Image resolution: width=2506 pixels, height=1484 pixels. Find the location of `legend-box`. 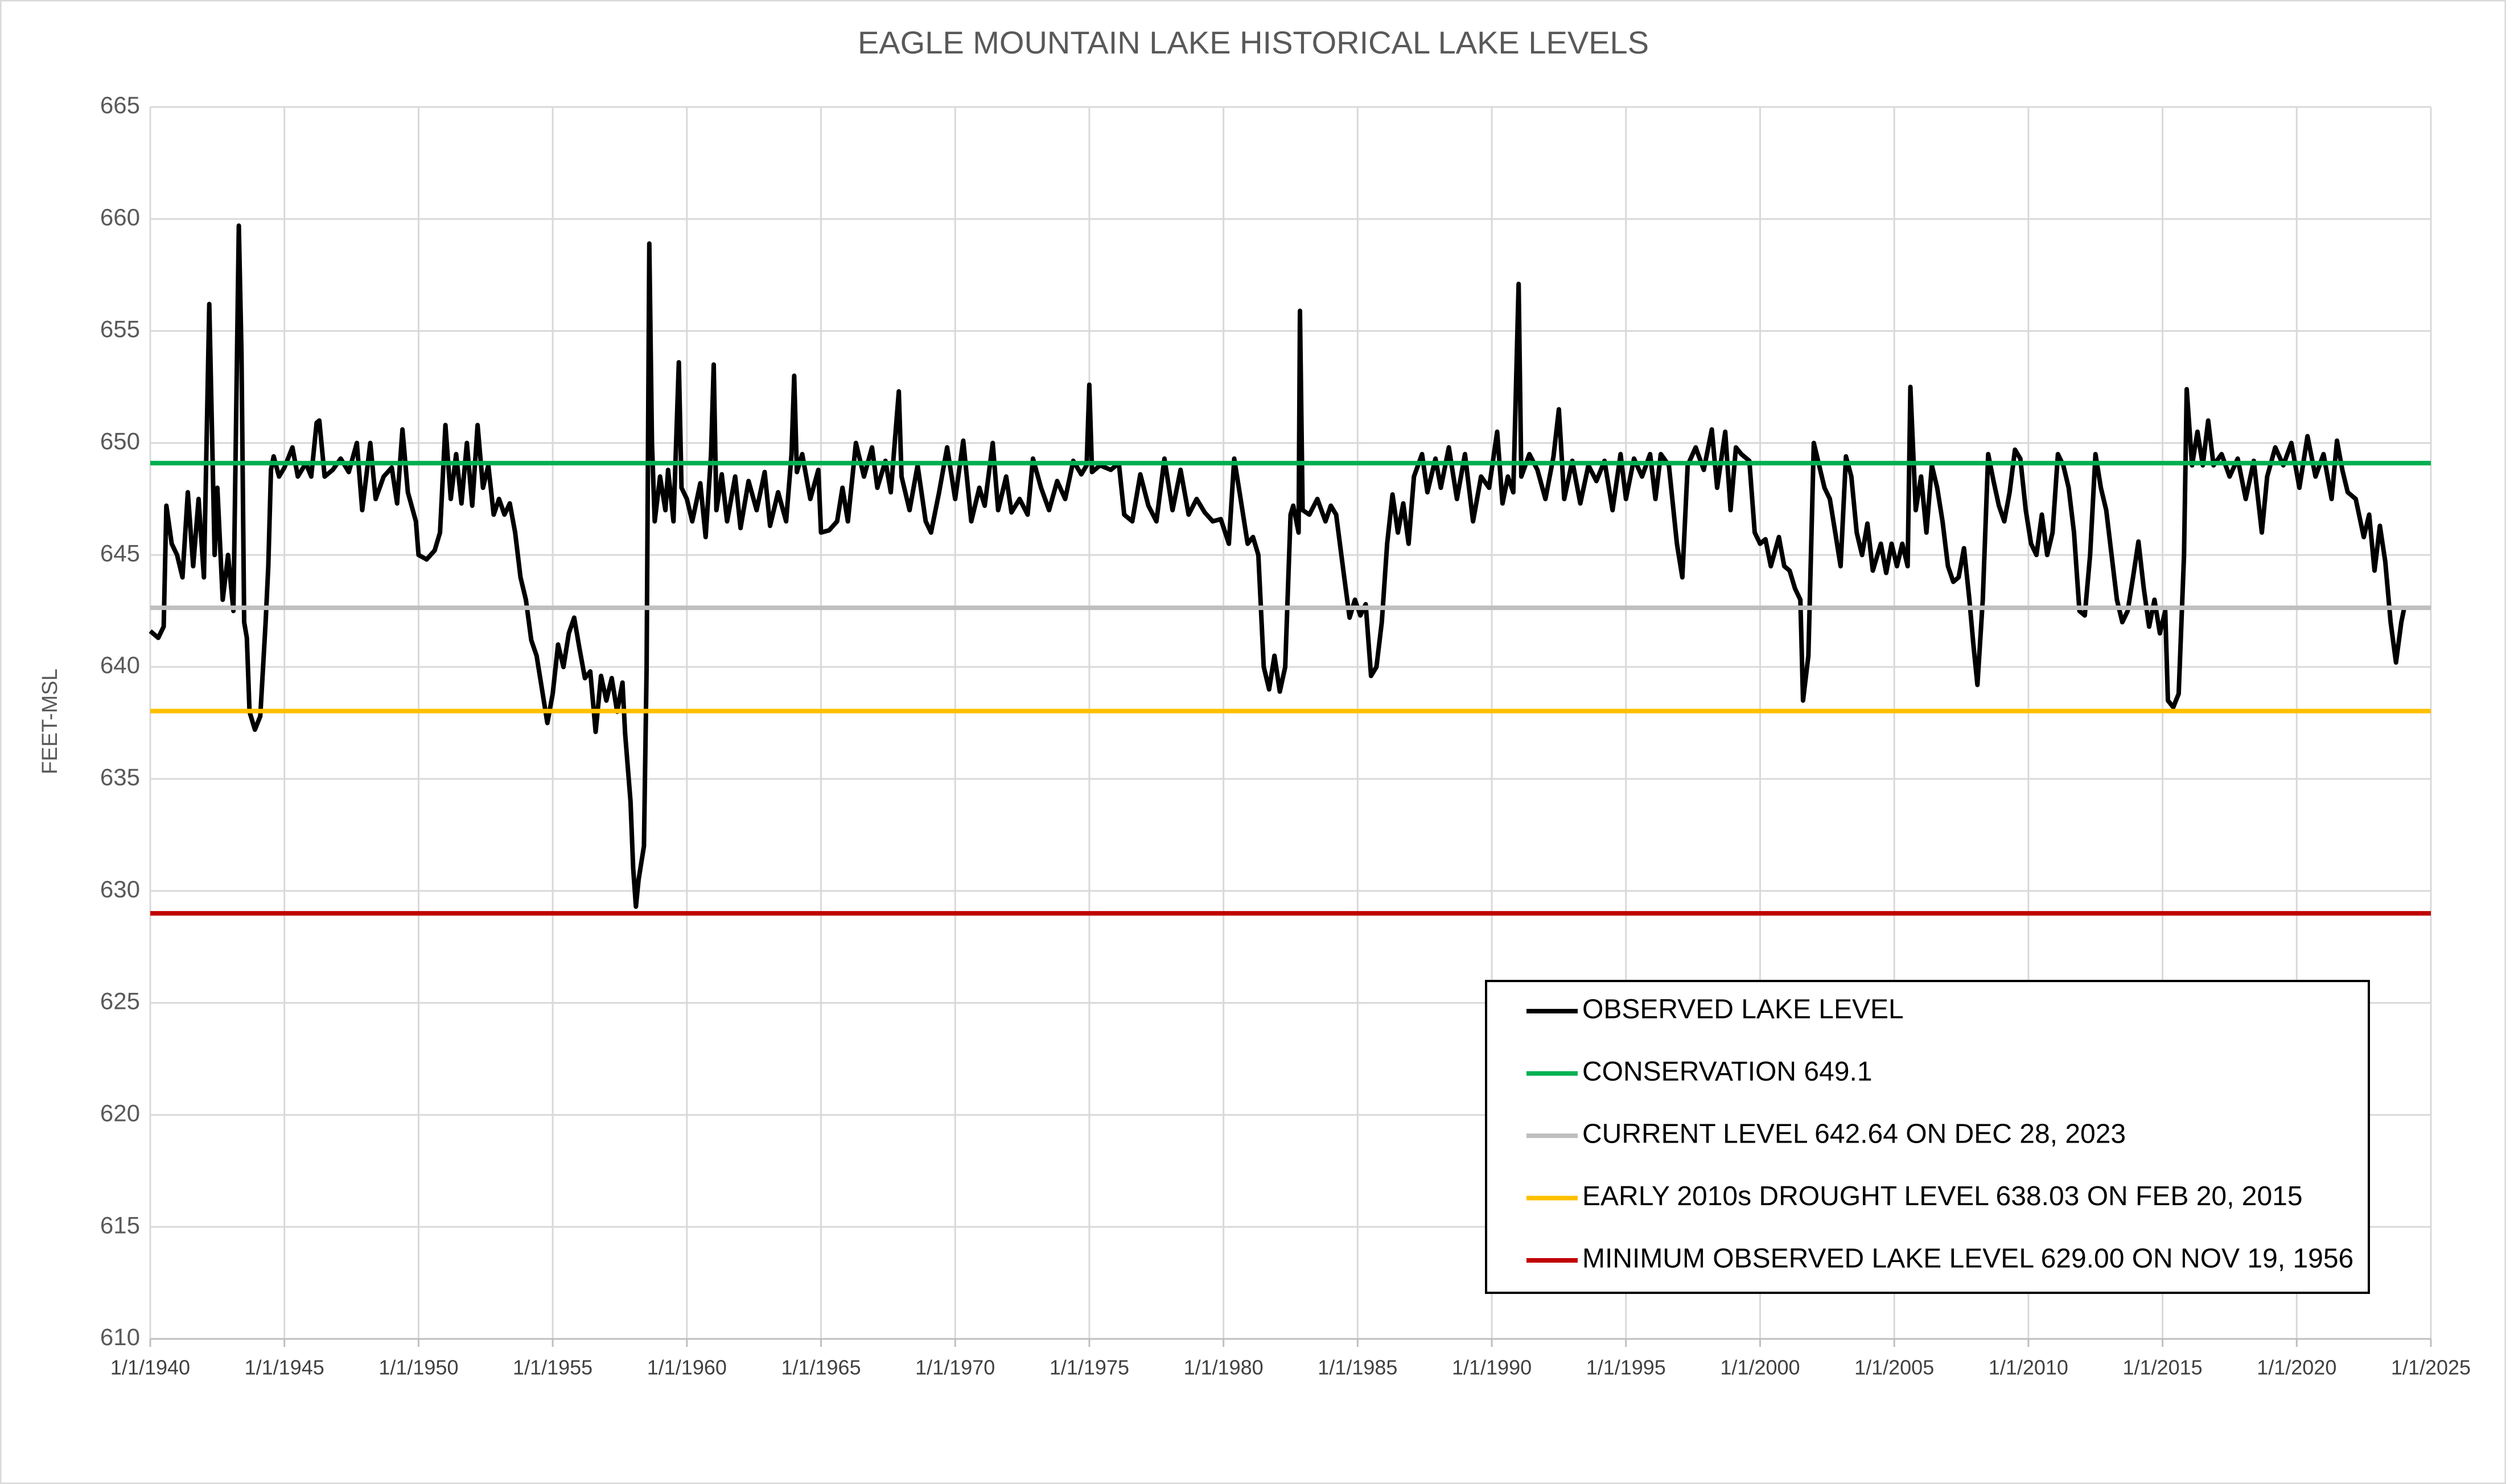

legend-box is located at coordinates (1927, 1137).